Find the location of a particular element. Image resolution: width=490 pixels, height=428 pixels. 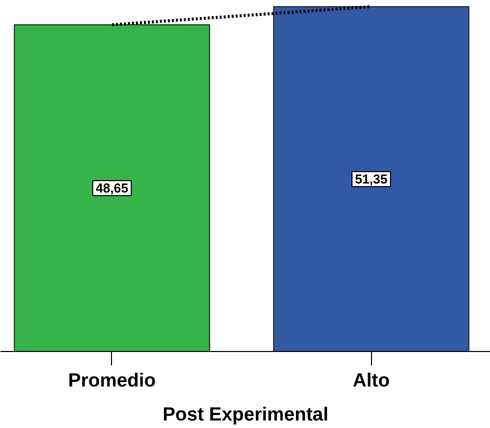

data-label: 48,65 is located at coordinates (112, 188).